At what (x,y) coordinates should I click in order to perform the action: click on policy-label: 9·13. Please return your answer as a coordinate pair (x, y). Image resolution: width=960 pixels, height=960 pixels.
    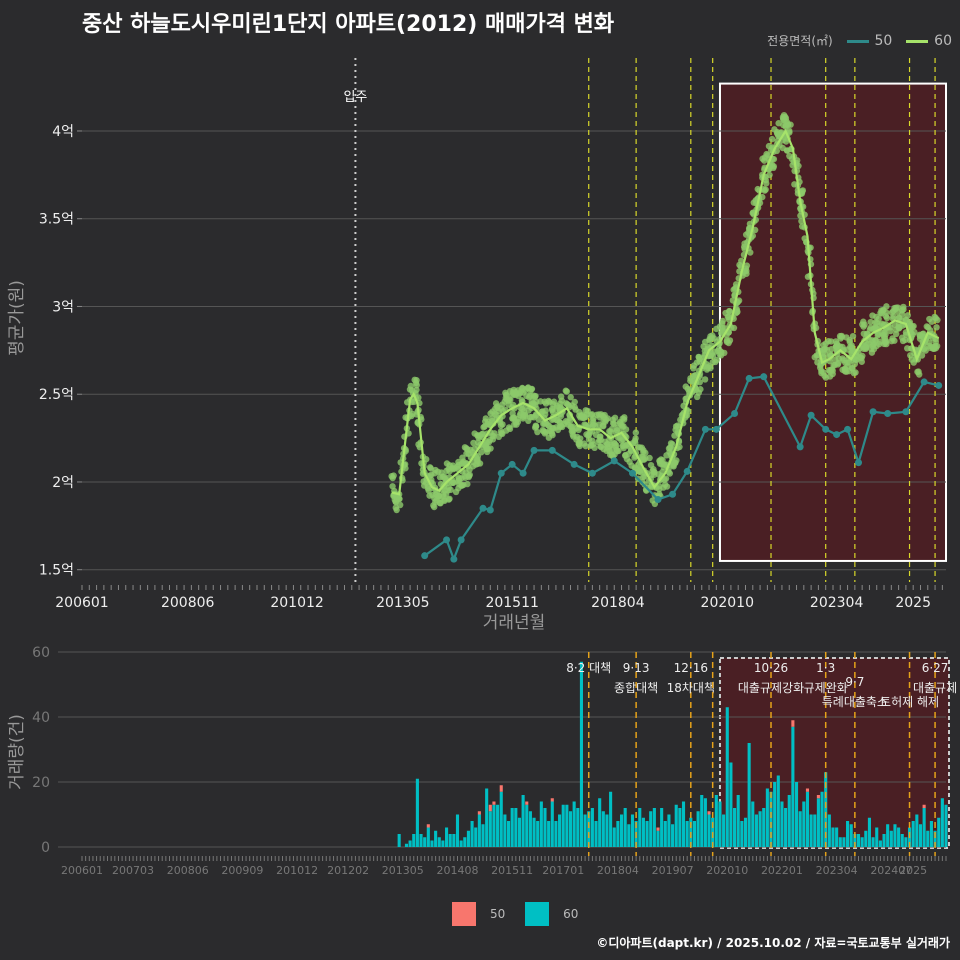
    Looking at the image, I should click on (636, 668).